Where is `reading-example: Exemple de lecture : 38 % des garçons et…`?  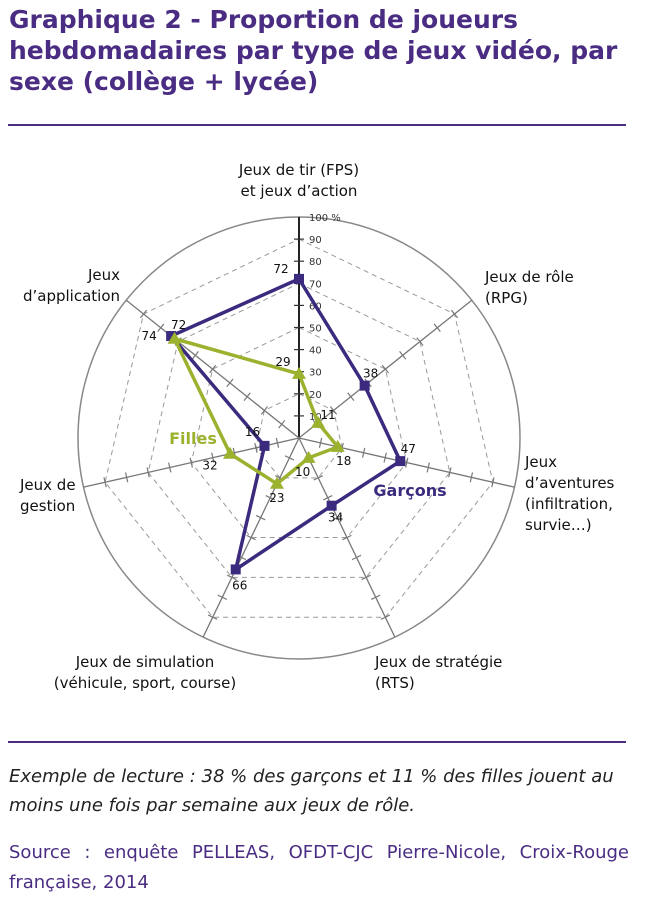 reading-example: Exemple de lecture : 38 % des garçons et… is located at coordinates (311, 791).